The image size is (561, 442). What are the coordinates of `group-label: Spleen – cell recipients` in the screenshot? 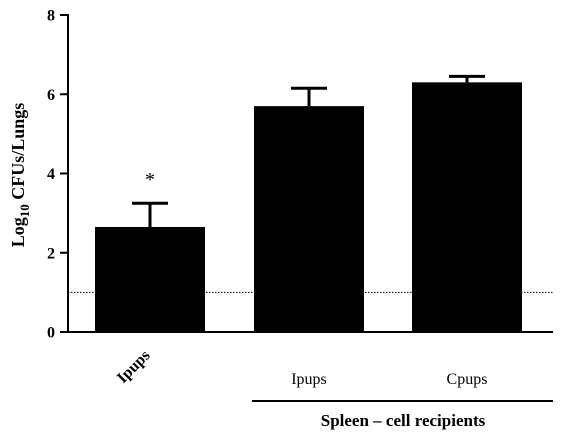 It's located at (403, 420).